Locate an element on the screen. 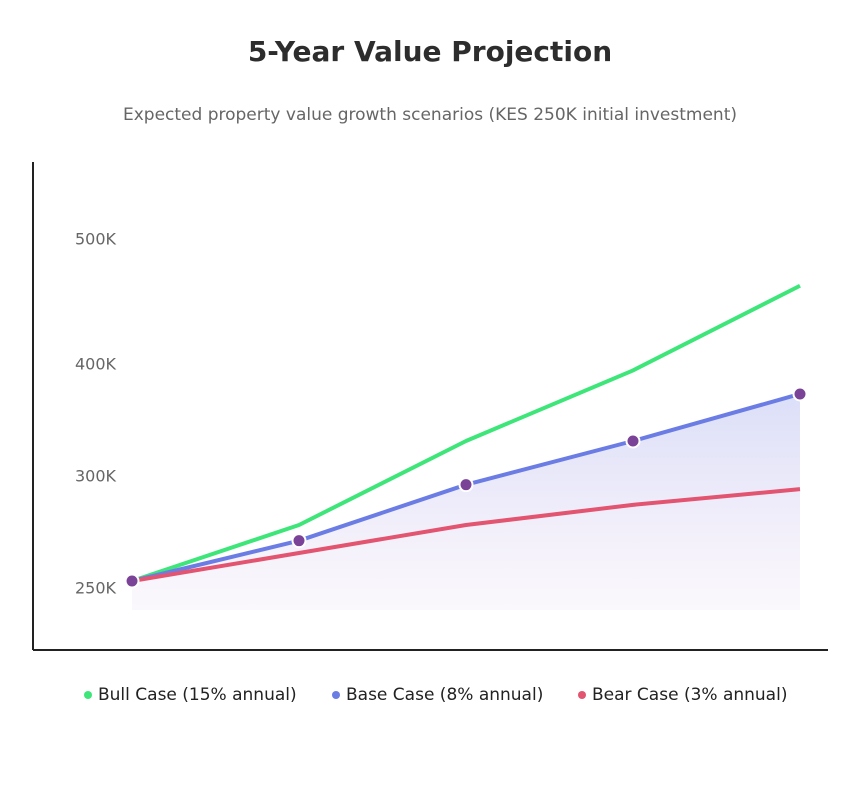  series-line is located at coordinates (466, 535).